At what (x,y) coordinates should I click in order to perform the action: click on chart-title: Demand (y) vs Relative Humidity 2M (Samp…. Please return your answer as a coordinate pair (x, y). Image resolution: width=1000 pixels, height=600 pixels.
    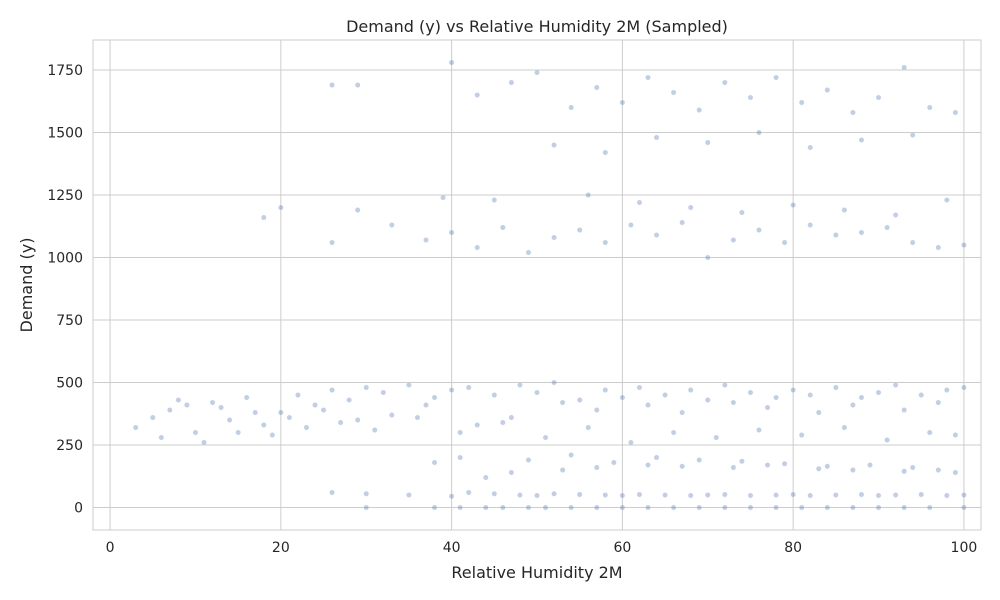
    Looking at the image, I should click on (537, 26).